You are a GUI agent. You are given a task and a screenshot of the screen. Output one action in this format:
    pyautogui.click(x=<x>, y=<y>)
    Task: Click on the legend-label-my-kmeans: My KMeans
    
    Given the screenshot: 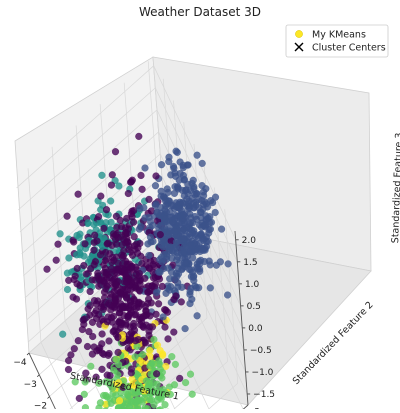 What is the action you would take?
    pyautogui.click(x=339, y=35)
    